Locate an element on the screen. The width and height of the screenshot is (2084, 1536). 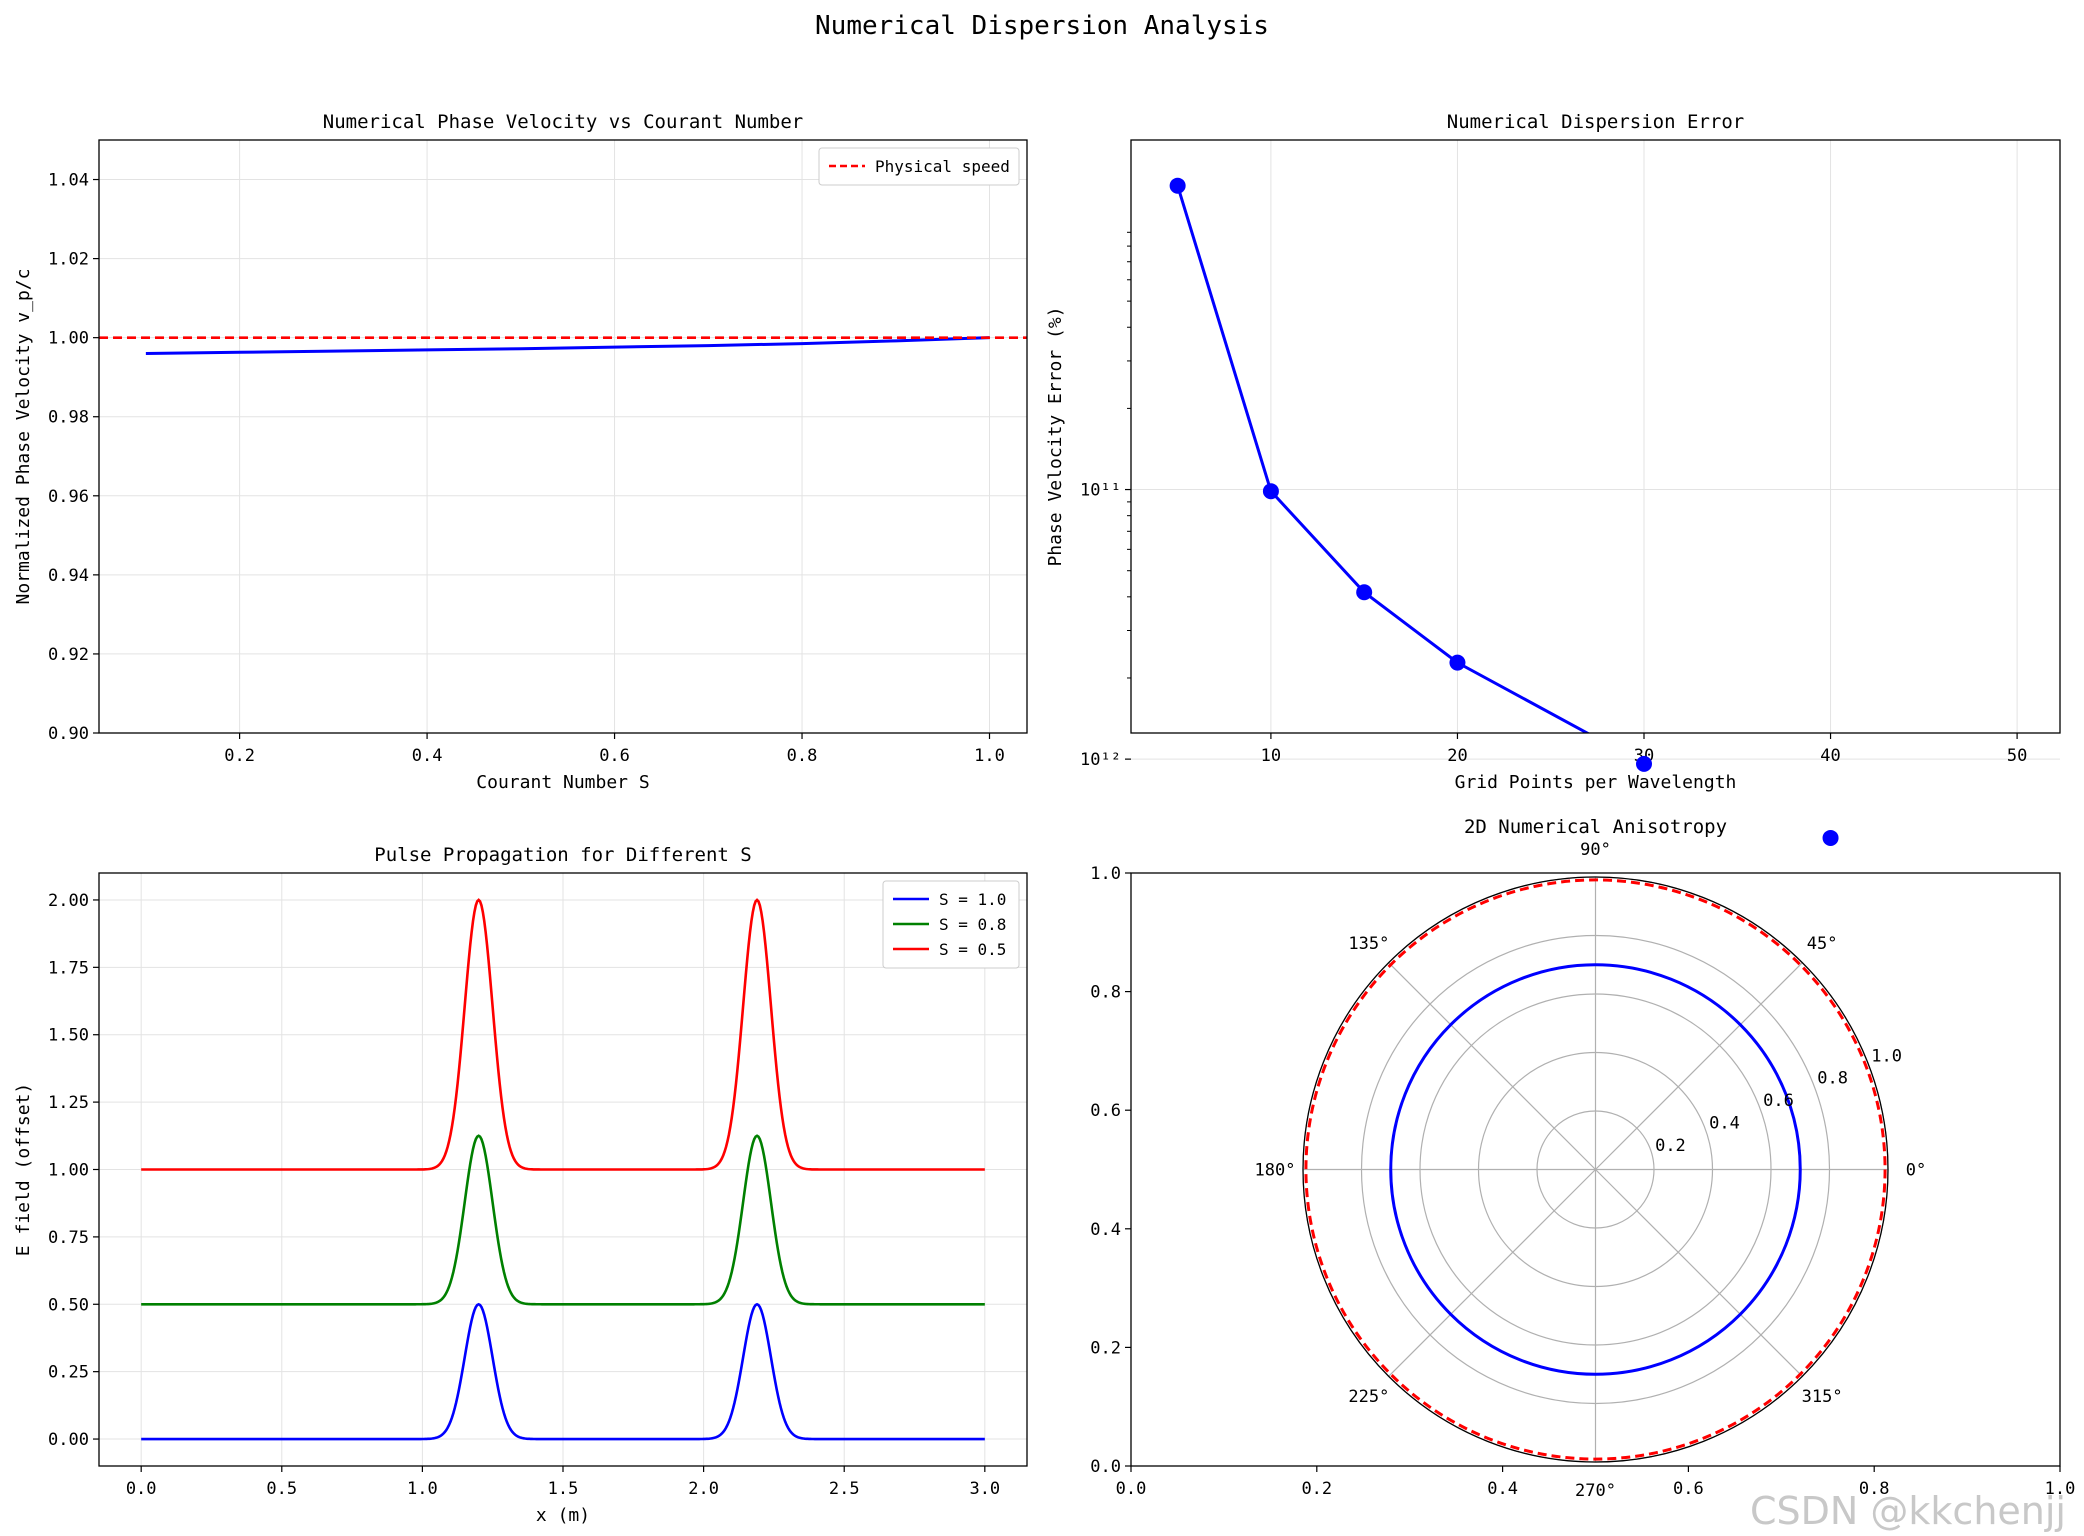
x-tick-label: 20 is located at coordinates (1457, 756).